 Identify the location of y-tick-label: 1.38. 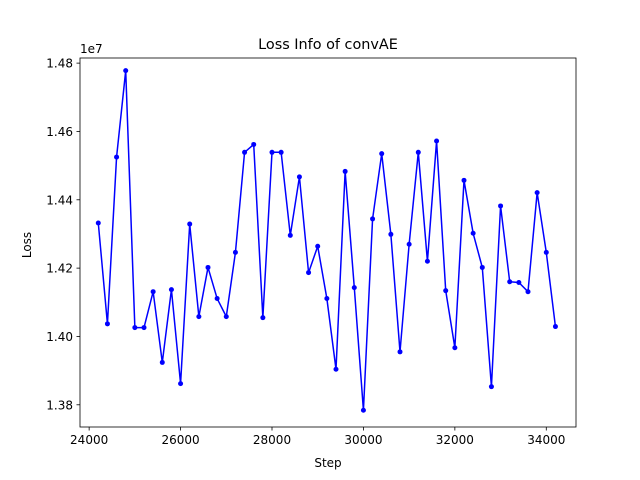
(59, 405).